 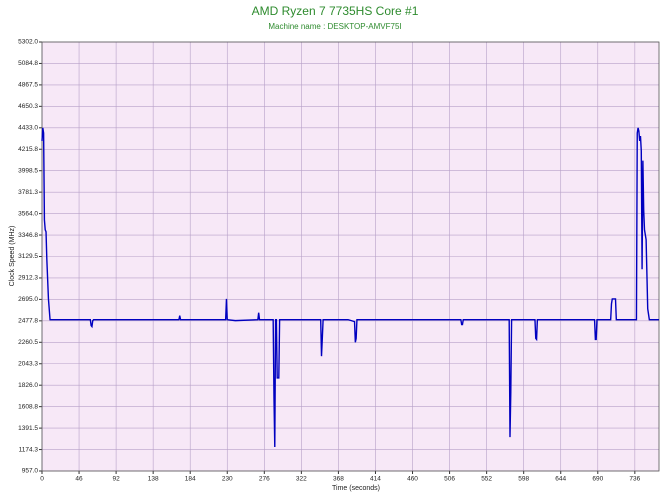 I want to click on x-tick-label: 598, so click(x=523, y=479).